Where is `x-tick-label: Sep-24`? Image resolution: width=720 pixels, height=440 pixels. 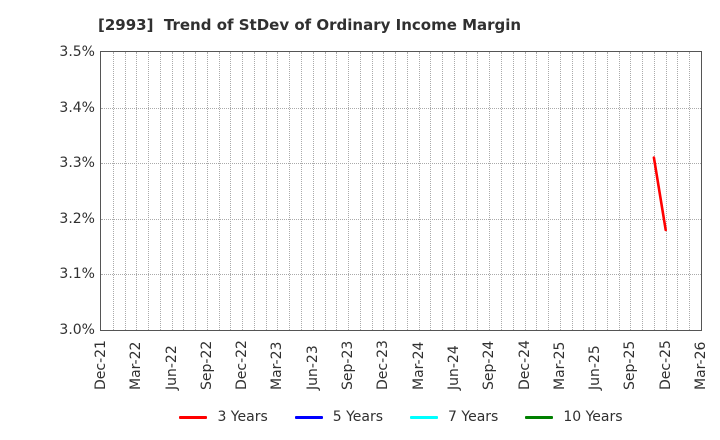 x-tick-label: Sep-24 is located at coordinates (489, 365).